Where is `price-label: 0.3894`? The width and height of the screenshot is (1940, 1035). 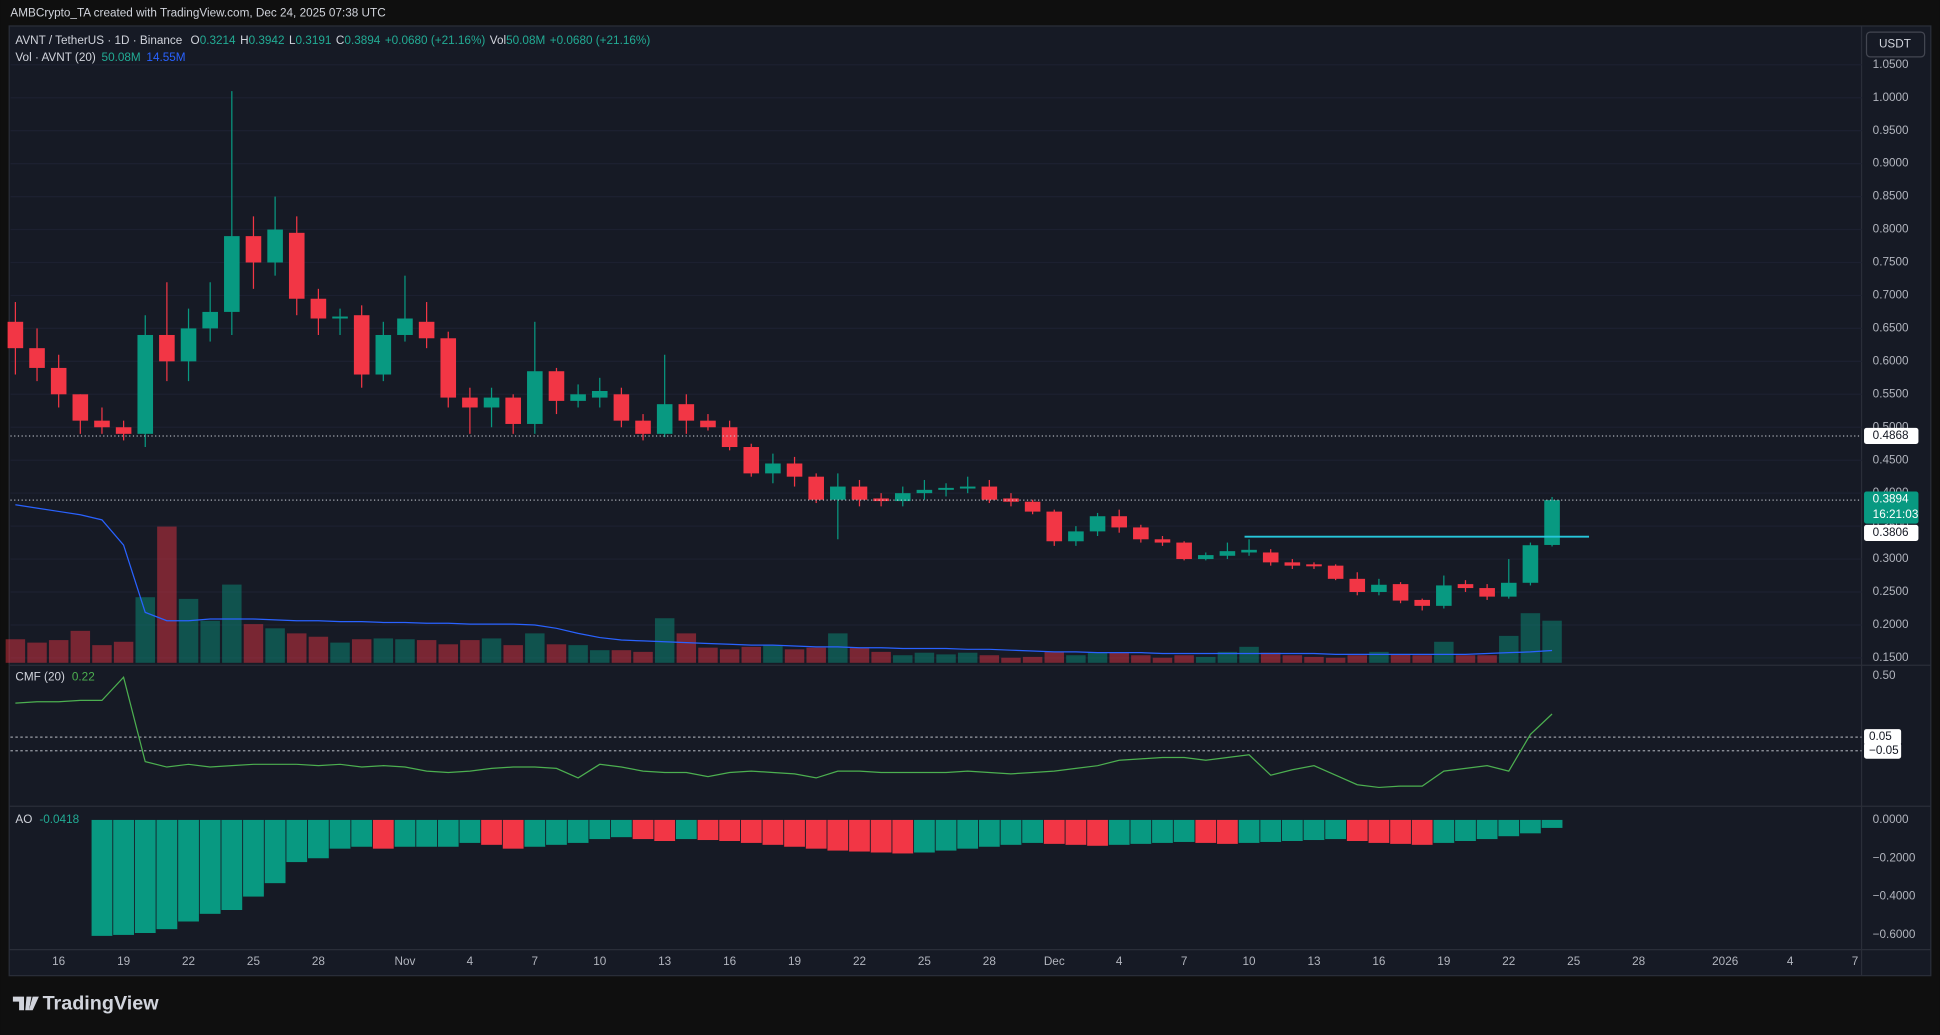
price-label: 0.3894 is located at coordinates (1891, 499).